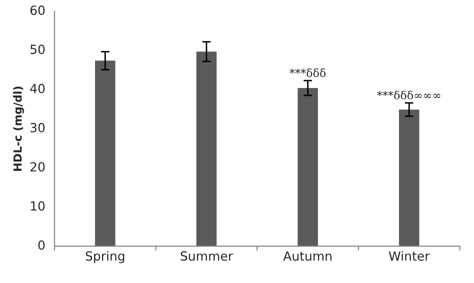 This screenshot has width=474, height=283. What do you see at coordinates (41, 245) in the screenshot?
I see `y-tick-label: 0` at bounding box center [41, 245].